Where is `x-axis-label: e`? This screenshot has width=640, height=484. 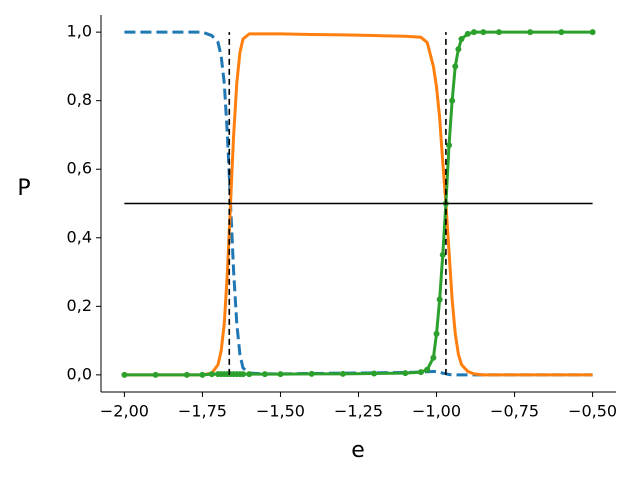
x-axis-label: e is located at coordinates (358, 450).